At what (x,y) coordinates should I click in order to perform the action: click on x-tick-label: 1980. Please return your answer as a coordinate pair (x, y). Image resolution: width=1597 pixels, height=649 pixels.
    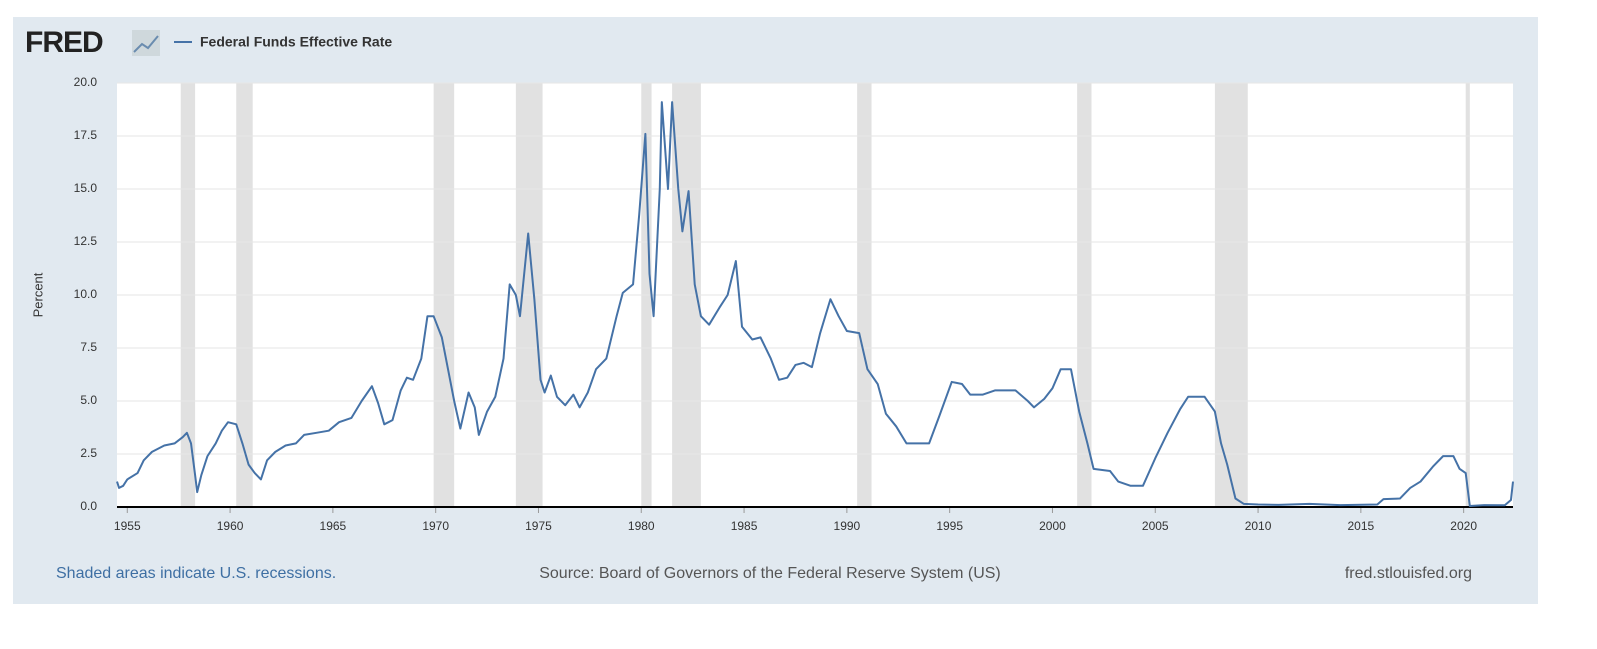
    Looking at the image, I should click on (641, 526).